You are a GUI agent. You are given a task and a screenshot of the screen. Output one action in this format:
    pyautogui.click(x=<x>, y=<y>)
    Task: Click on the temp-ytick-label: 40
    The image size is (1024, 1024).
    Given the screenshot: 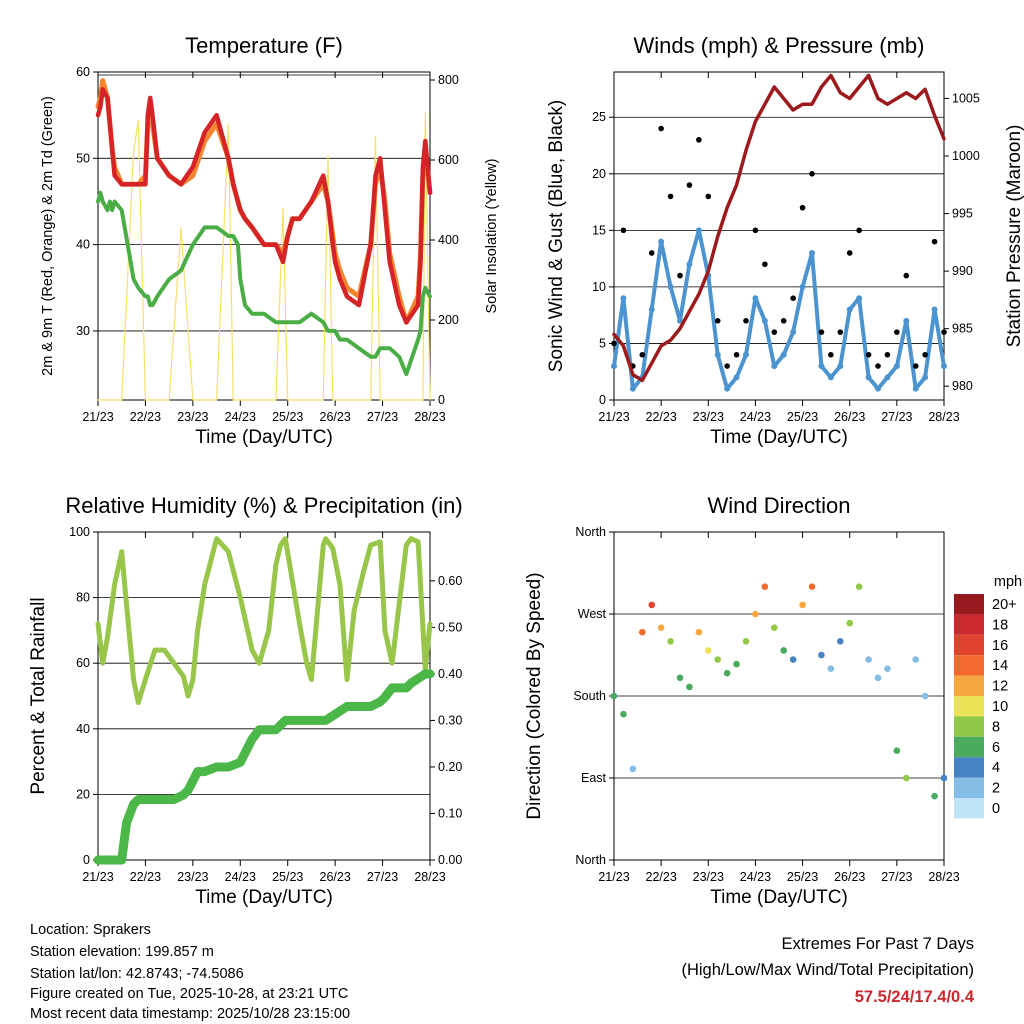 What is the action you would take?
    pyautogui.click(x=83, y=245)
    